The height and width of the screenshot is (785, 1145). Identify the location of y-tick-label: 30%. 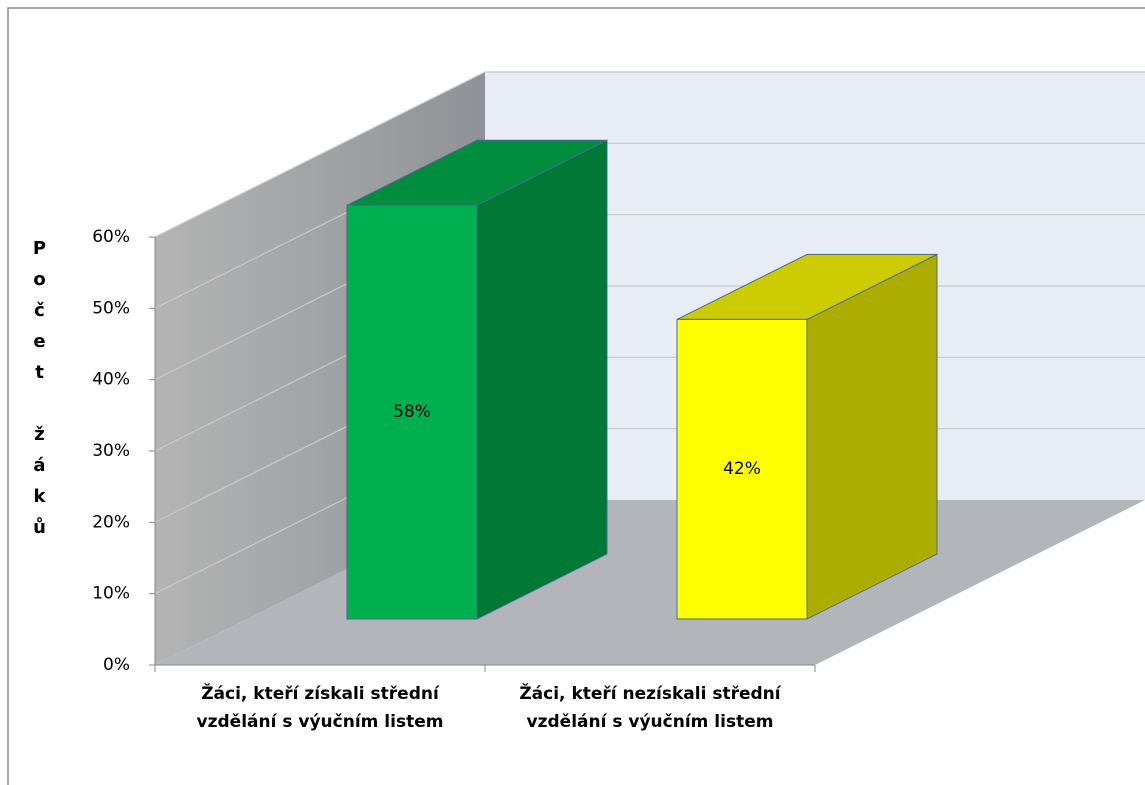
(111, 451).